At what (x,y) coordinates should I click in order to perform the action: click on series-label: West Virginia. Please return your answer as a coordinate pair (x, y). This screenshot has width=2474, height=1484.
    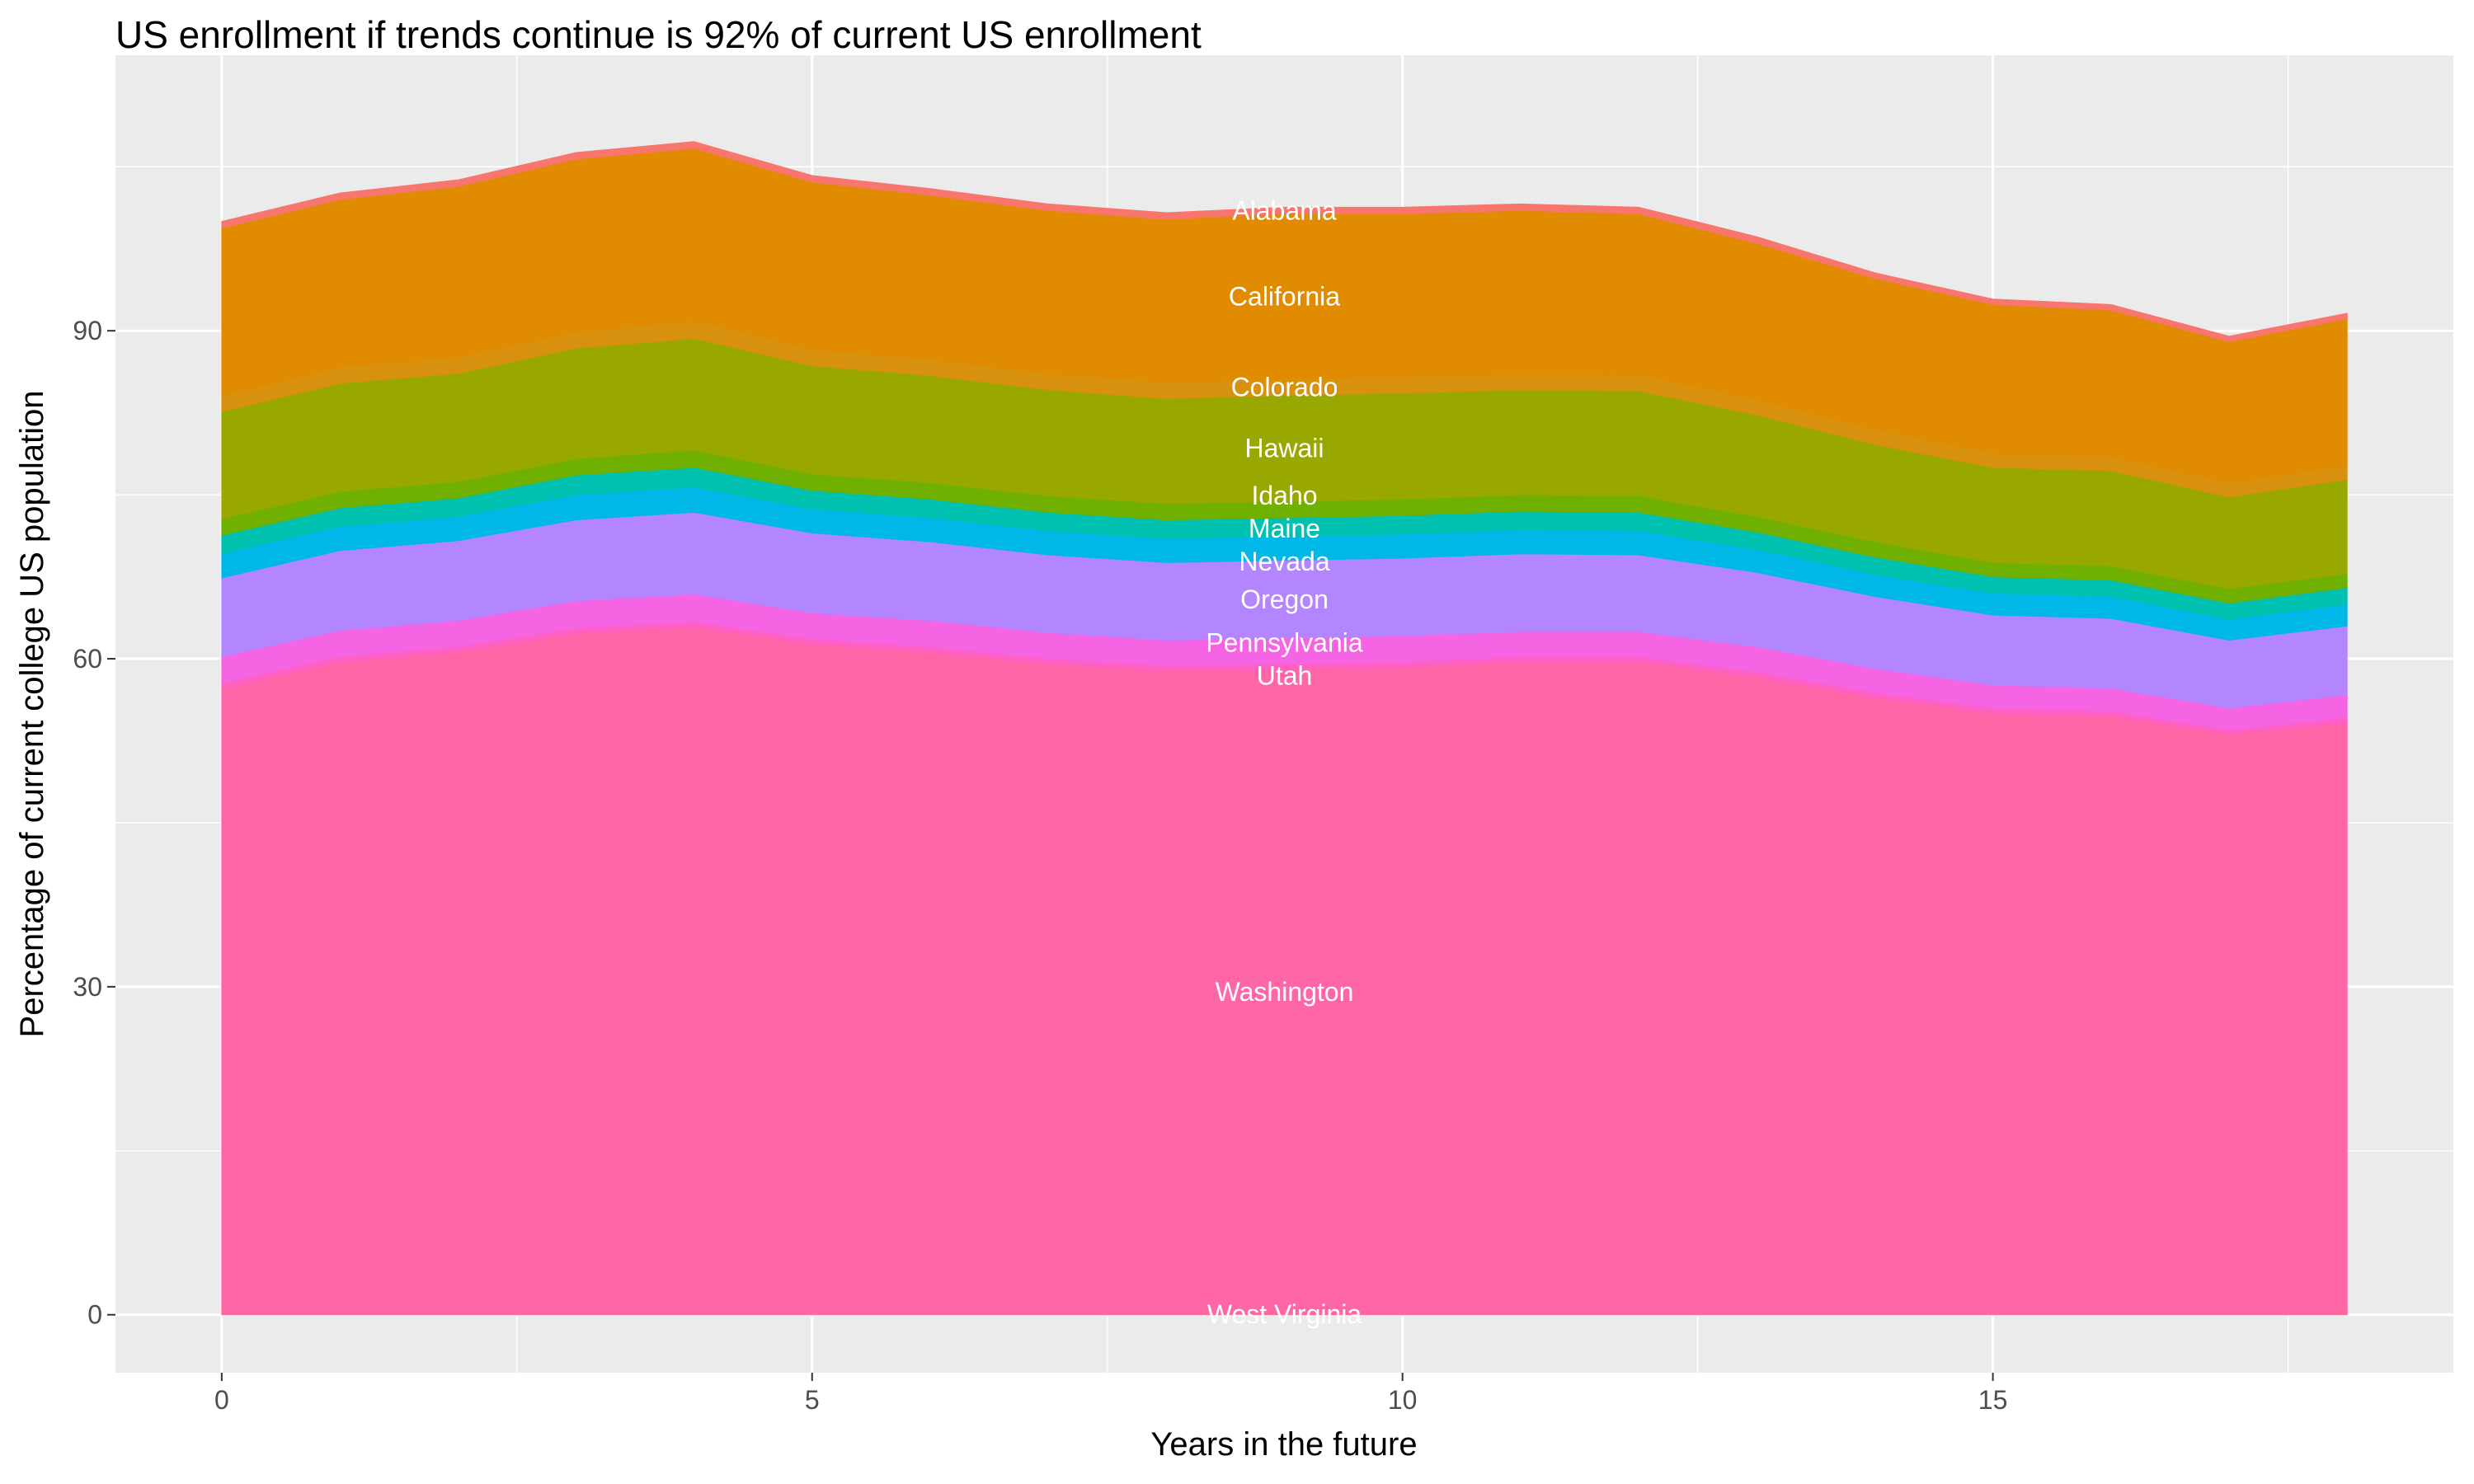
    Looking at the image, I should click on (1284, 1314).